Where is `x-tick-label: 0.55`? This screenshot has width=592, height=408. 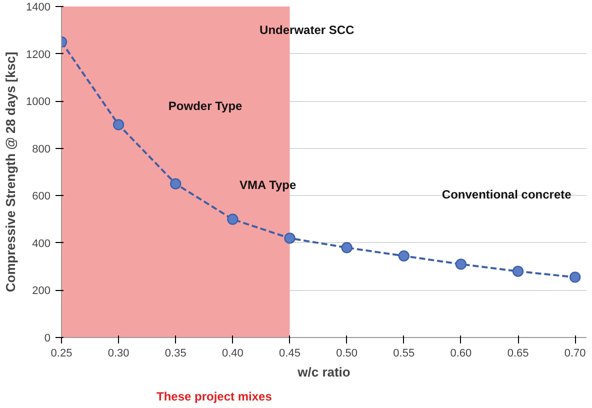
x-tick-label: 0.55 is located at coordinates (404, 354).